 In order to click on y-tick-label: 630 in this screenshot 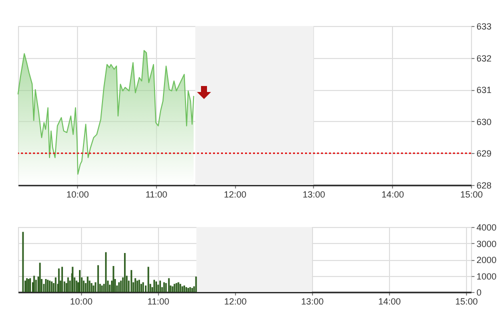, I will do `click(484, 121)`.